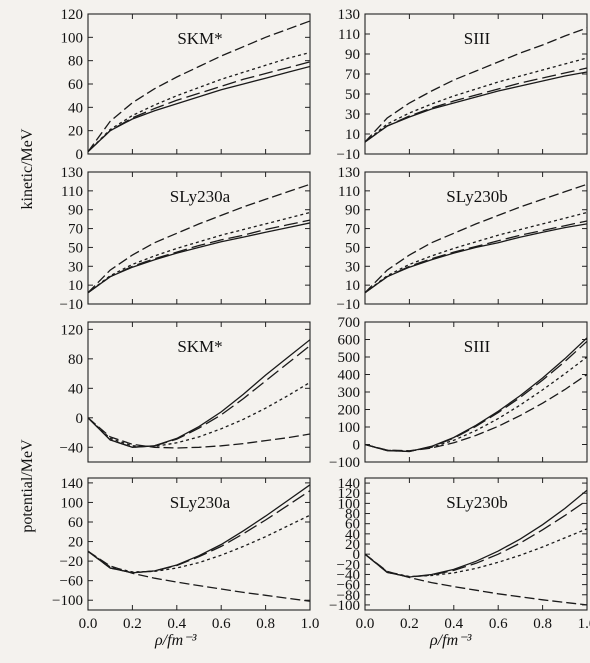 The height and width of the screenshot is (663, 590). What do you see at coordinates (71, 562) in the screenshot?
I see `y-tick-label: −20` at bounding box center [71, 562].